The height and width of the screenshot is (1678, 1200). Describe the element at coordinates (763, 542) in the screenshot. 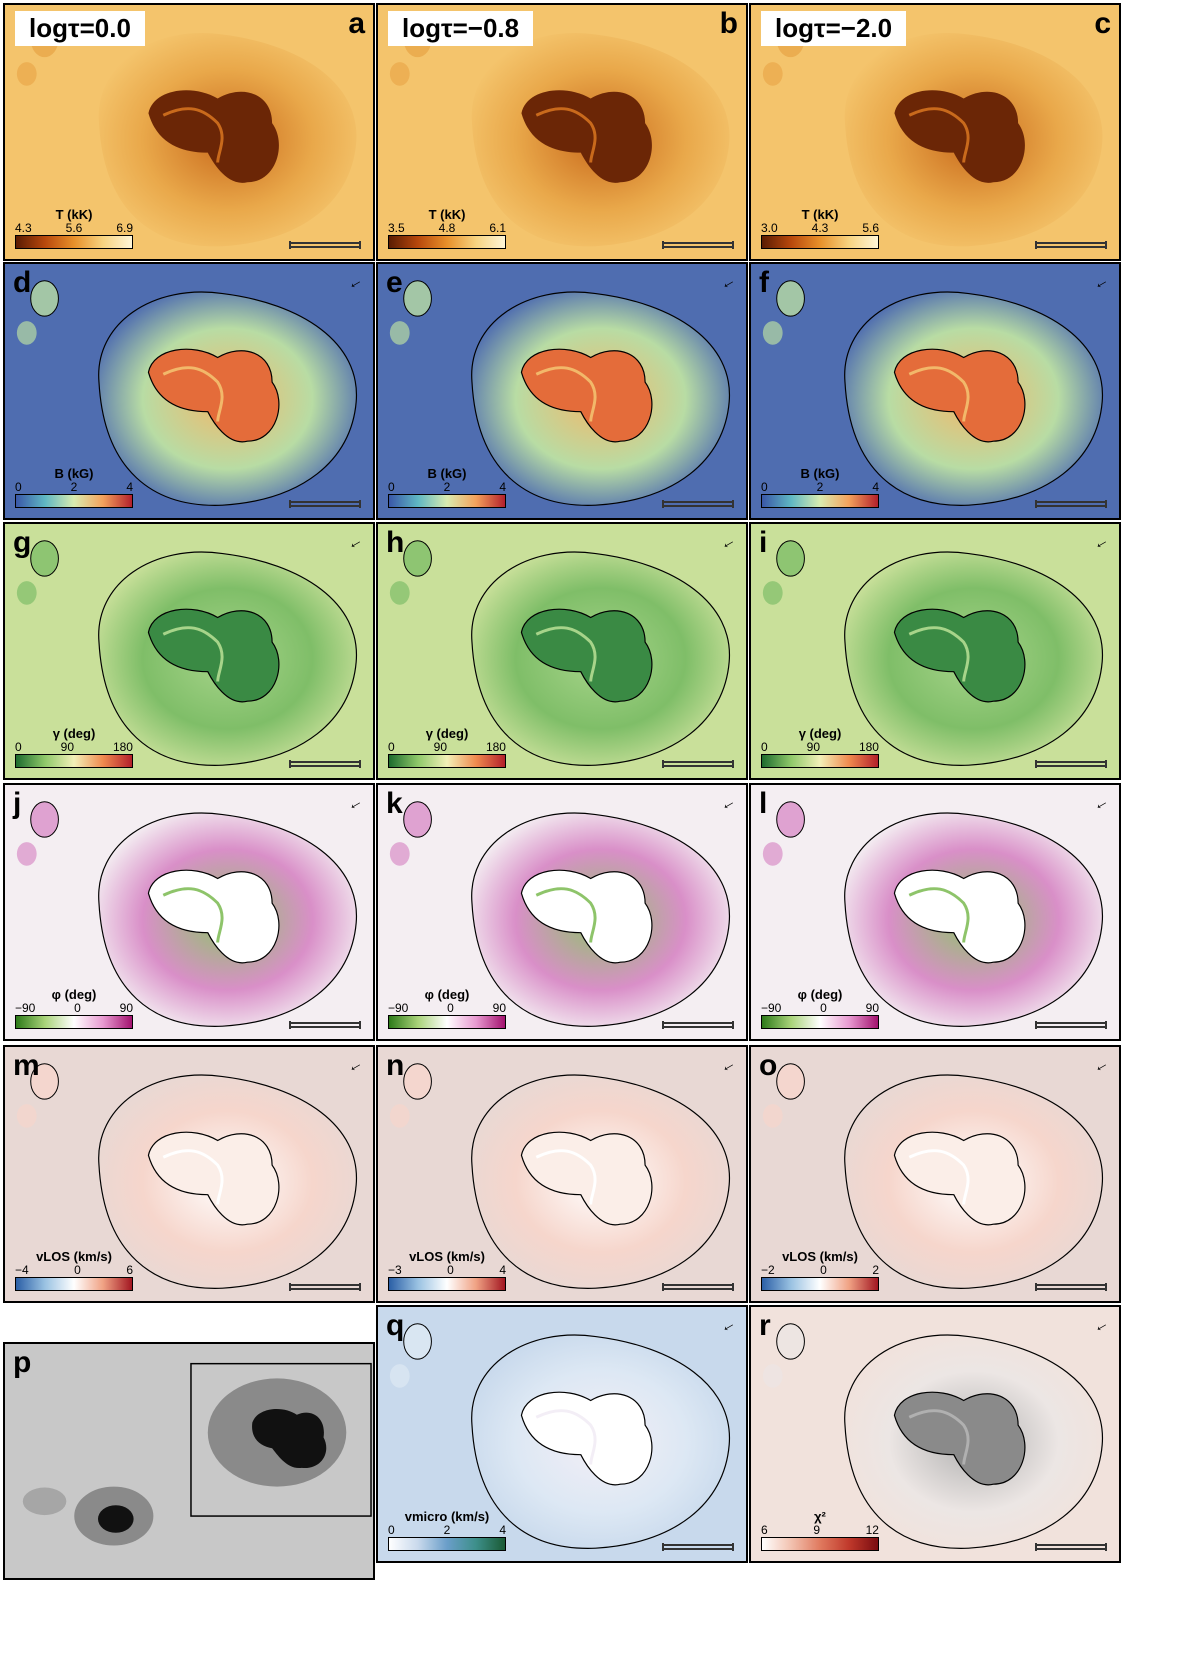

I see `panel-letter: i` at that location.